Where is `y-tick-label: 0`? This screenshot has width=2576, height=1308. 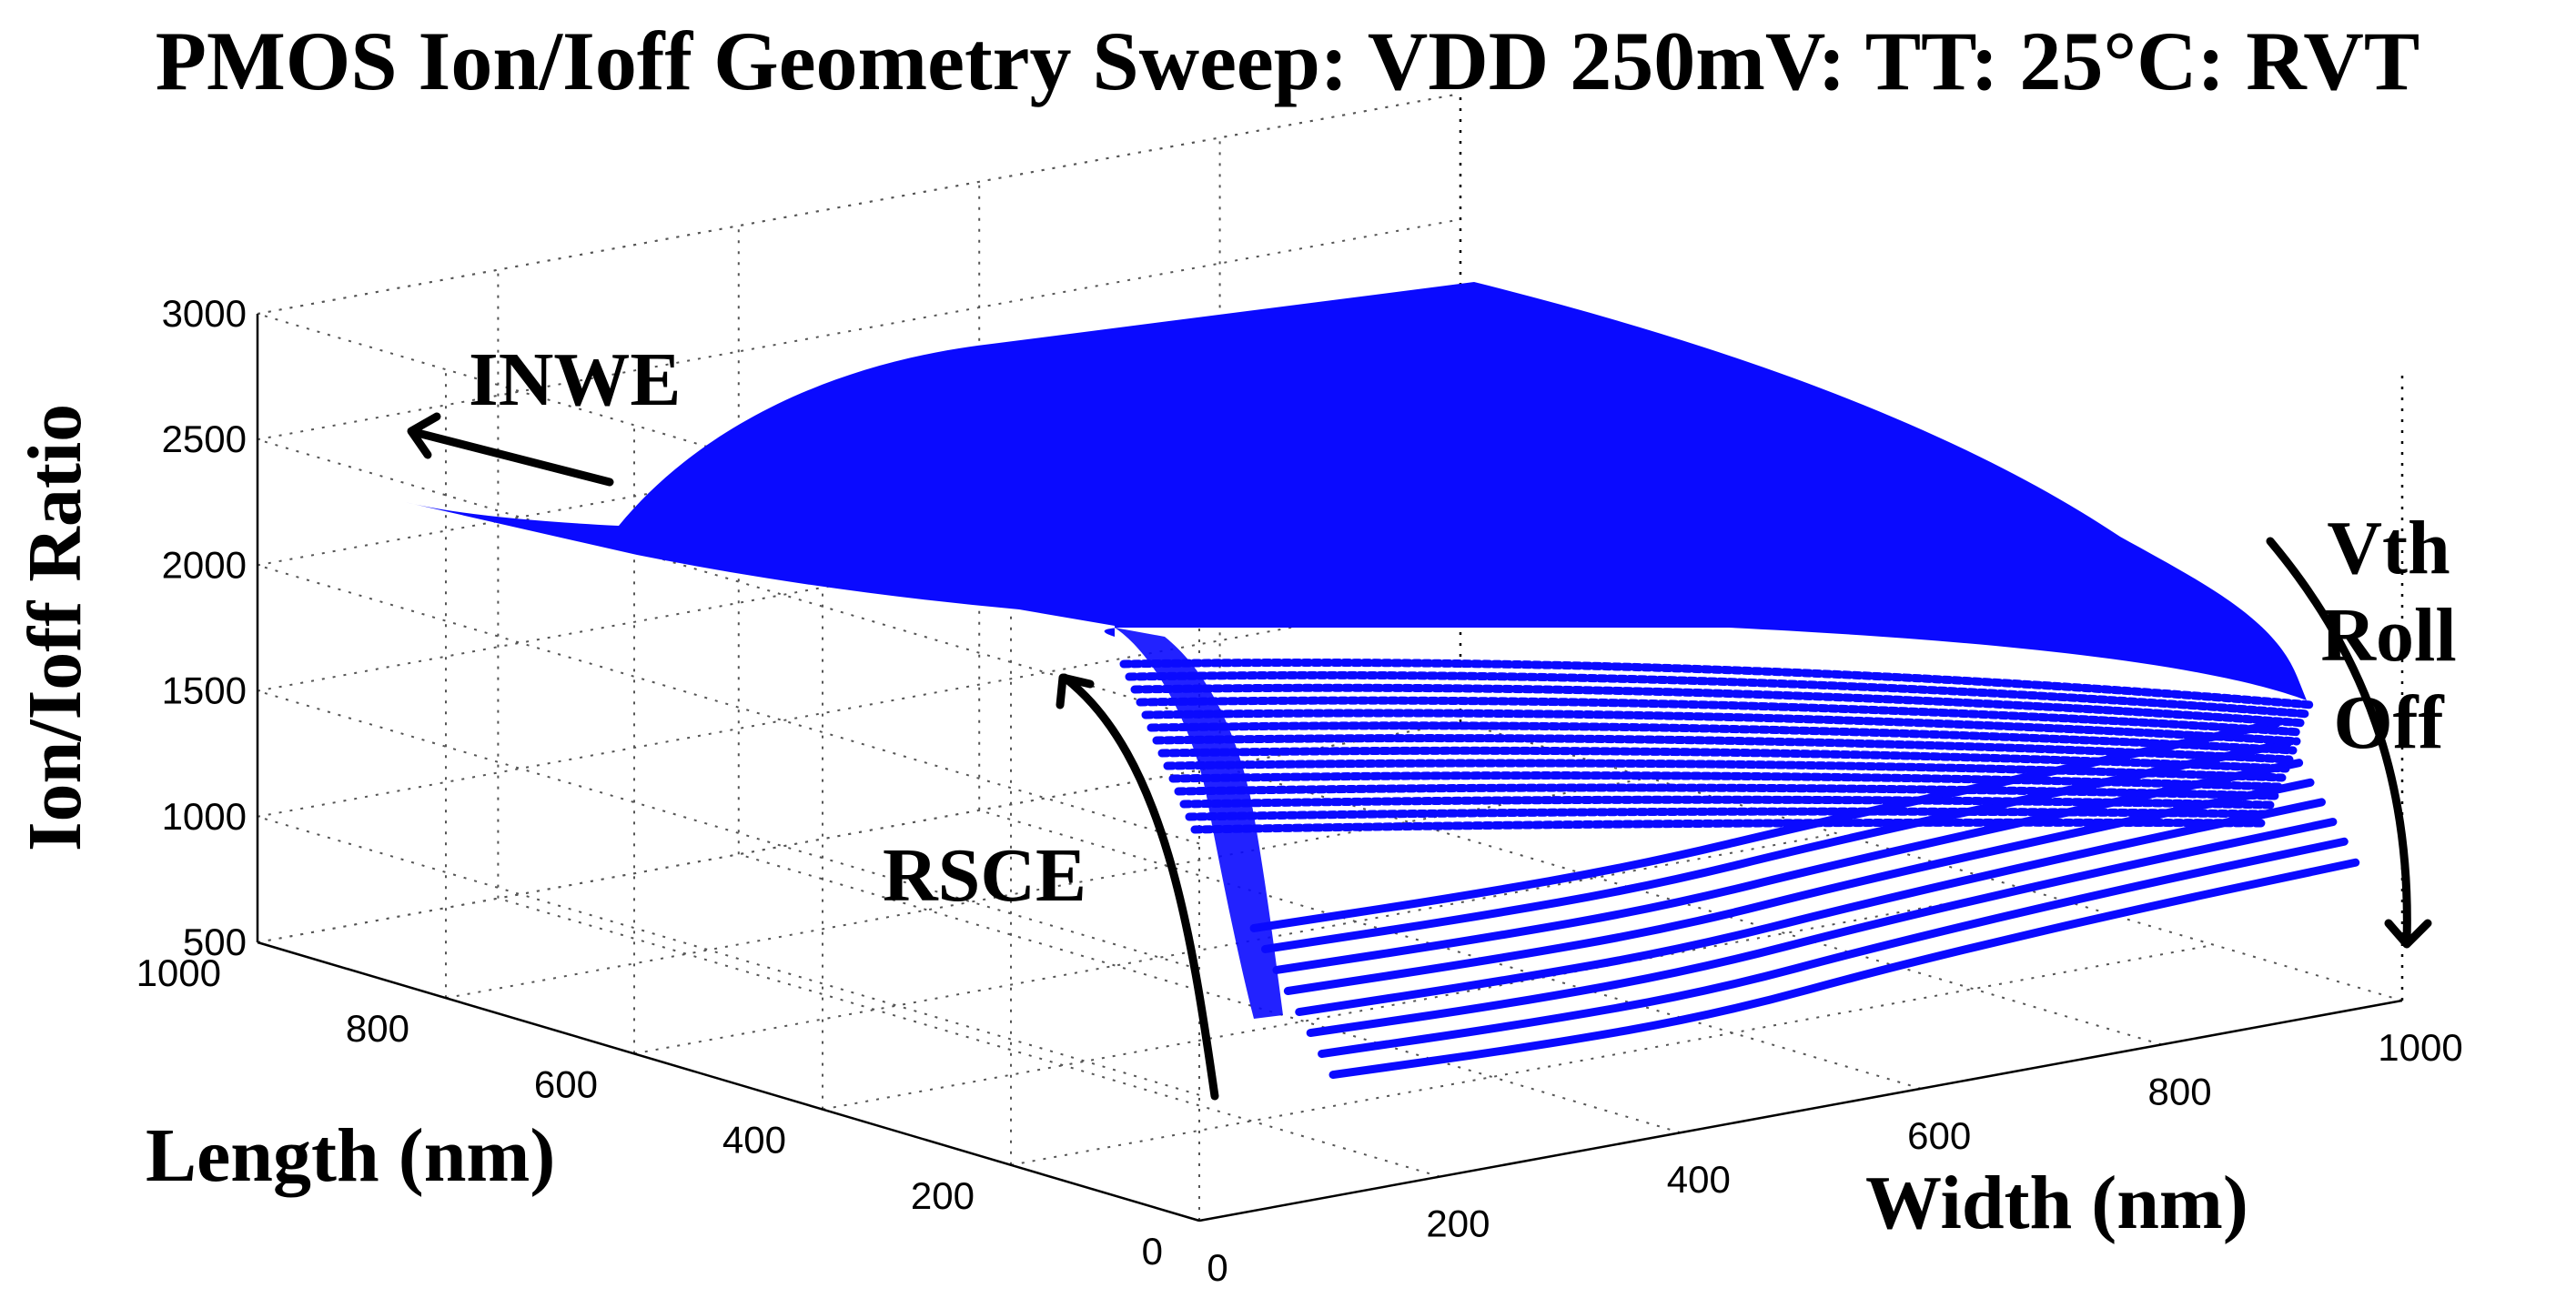 y-tick-label: 0 is located at coordinates (1152, 1252).